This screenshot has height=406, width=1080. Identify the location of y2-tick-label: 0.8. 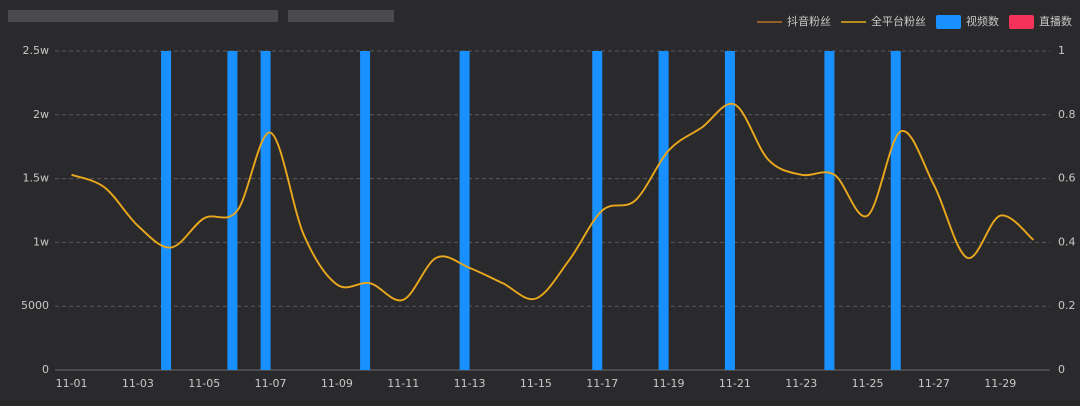
(1067, 114).